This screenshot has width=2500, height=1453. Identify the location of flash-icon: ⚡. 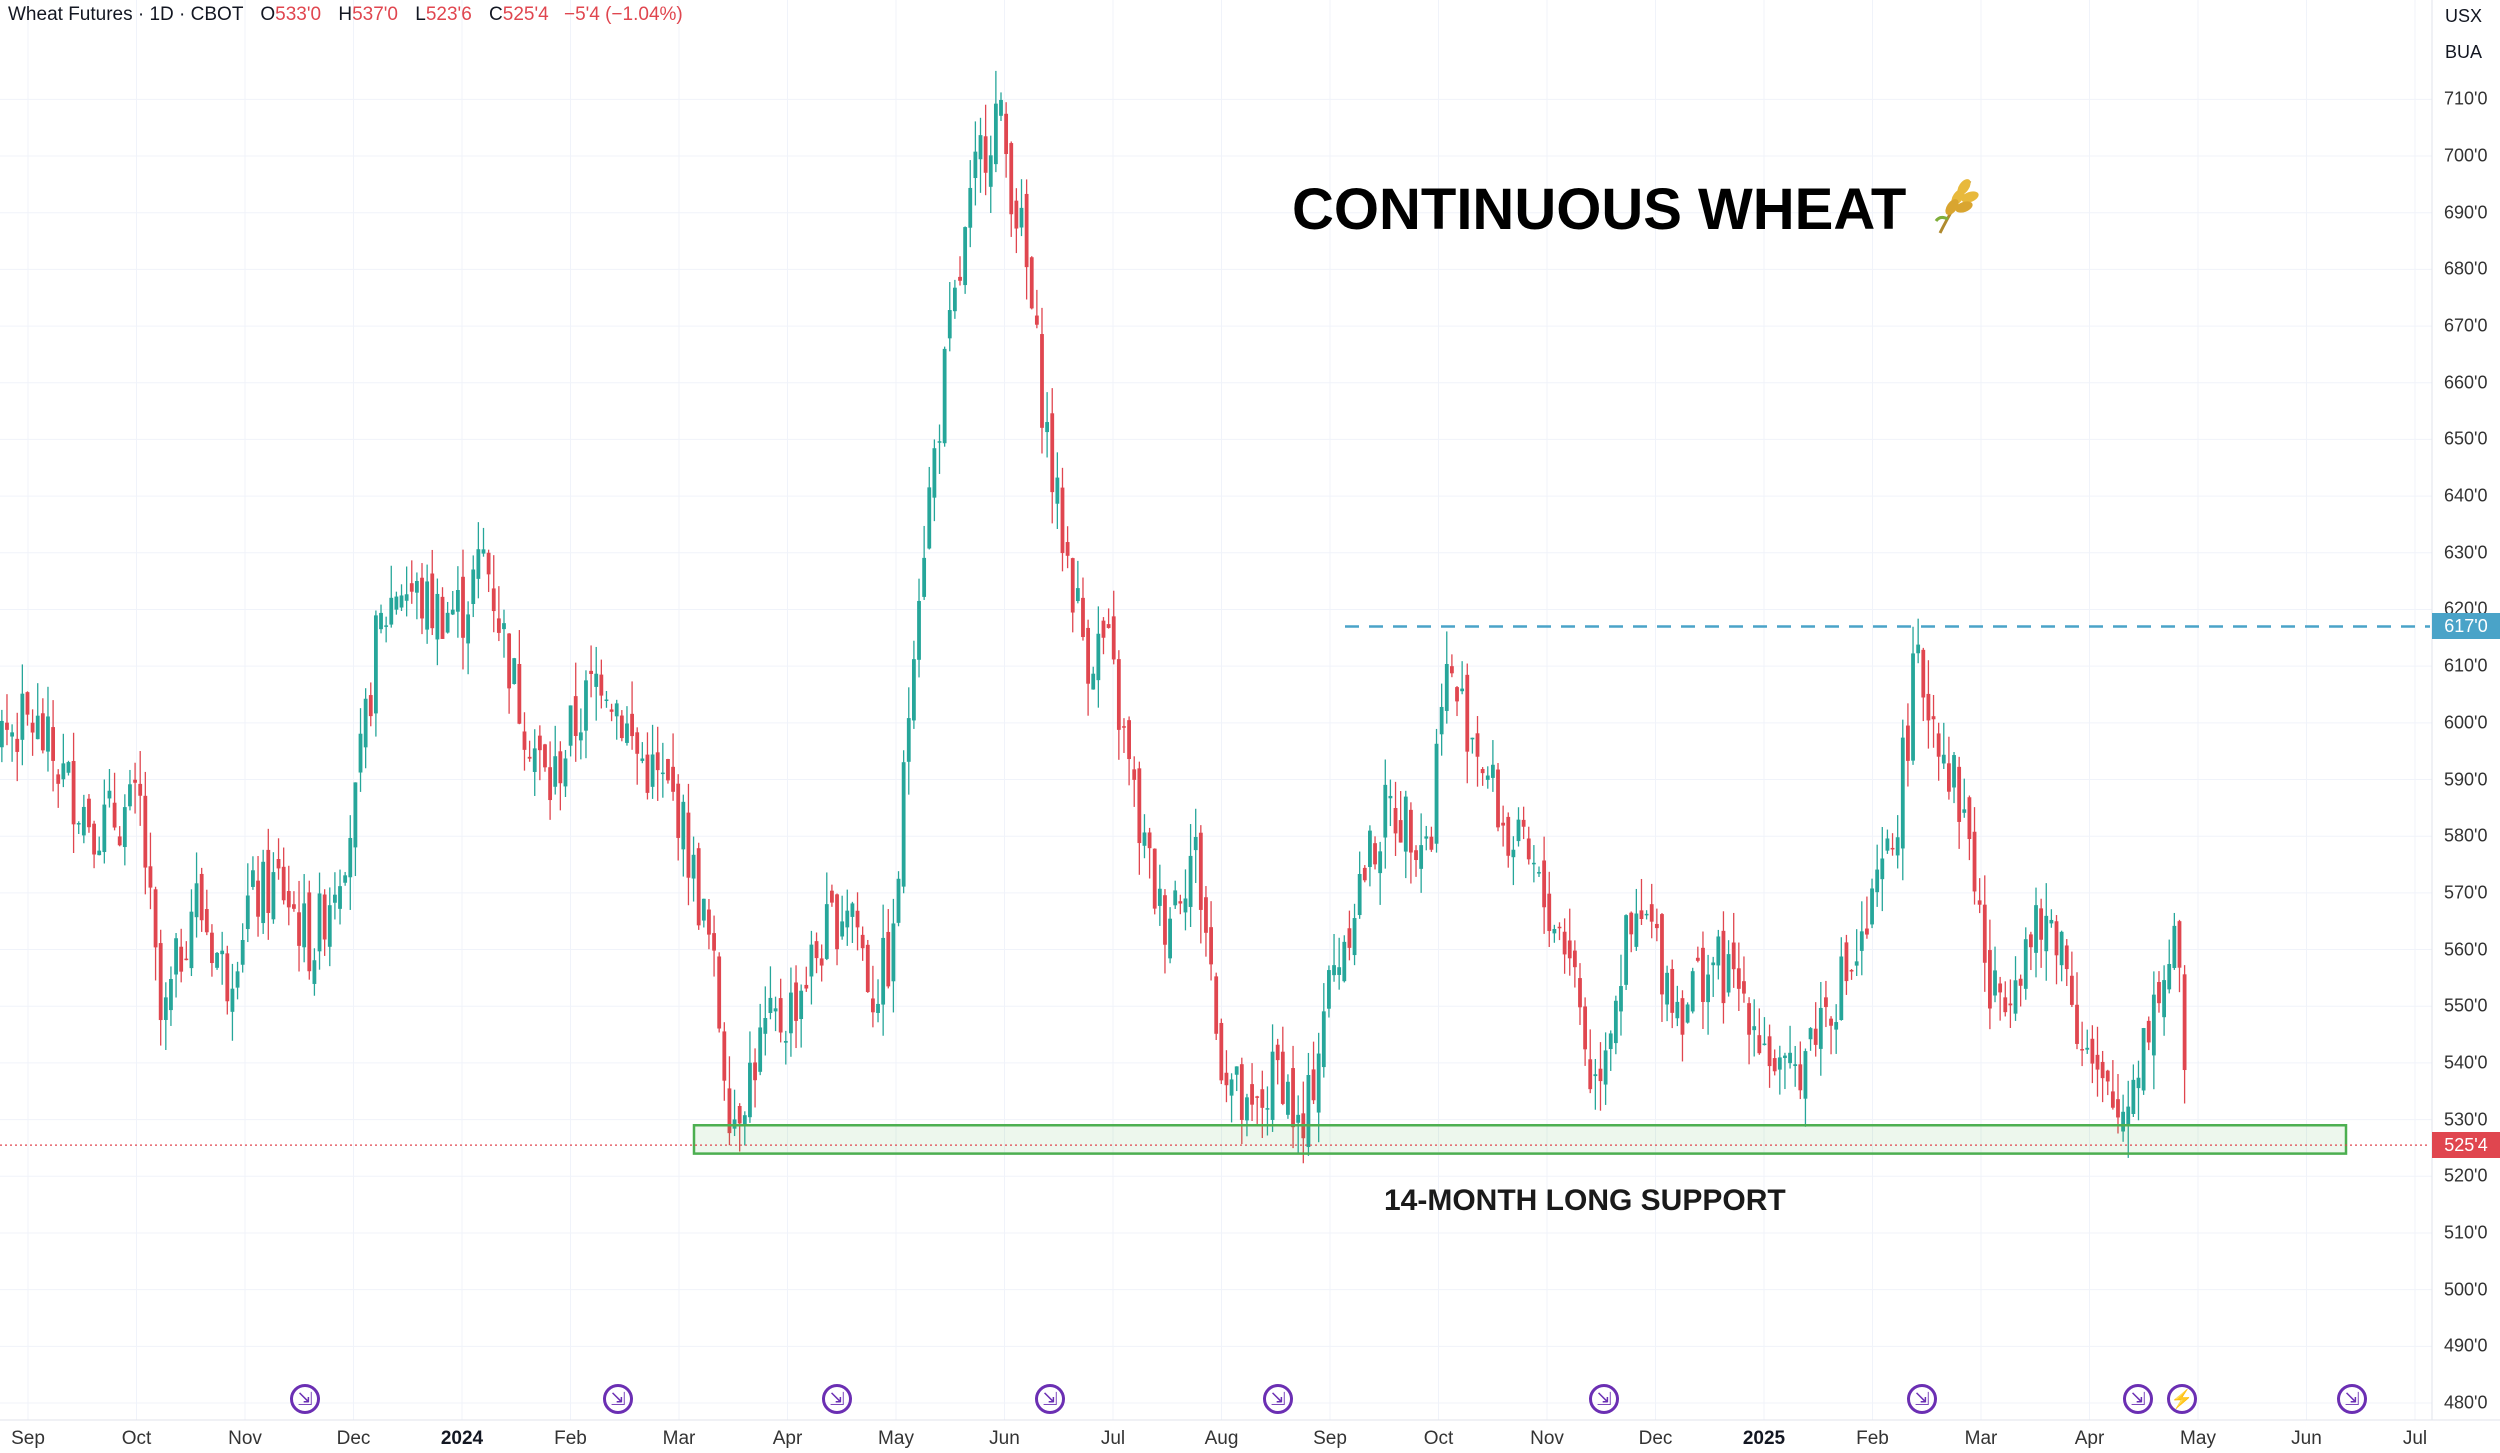
(2182, 1399).